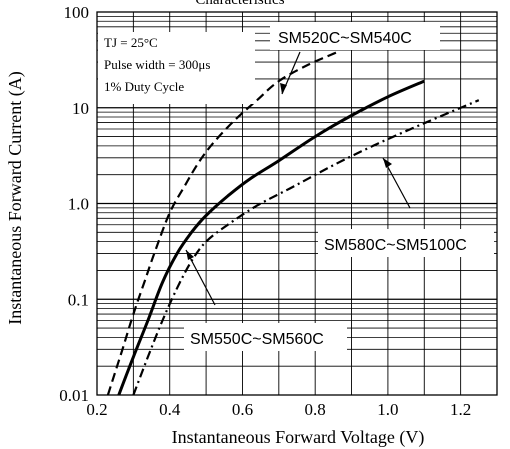 This screenshot has height=449, width=510. I want to click on x-axis-label: Instantaneous Forward Voltage (V), so click(298, 437).